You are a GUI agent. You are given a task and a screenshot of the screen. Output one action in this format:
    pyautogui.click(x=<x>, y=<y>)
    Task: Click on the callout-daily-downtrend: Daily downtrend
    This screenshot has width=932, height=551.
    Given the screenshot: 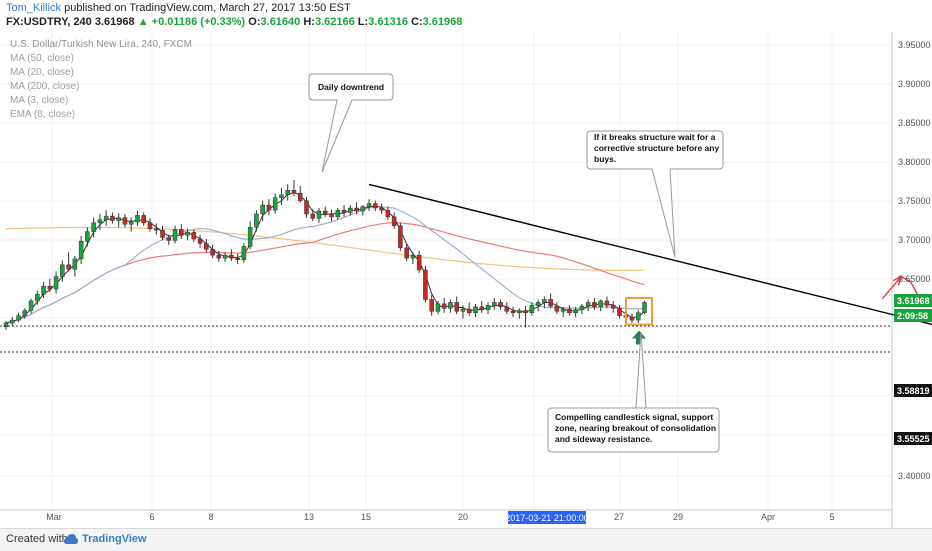 What is the action you would take?
    pyautogui.click(x=351, y=123)
    